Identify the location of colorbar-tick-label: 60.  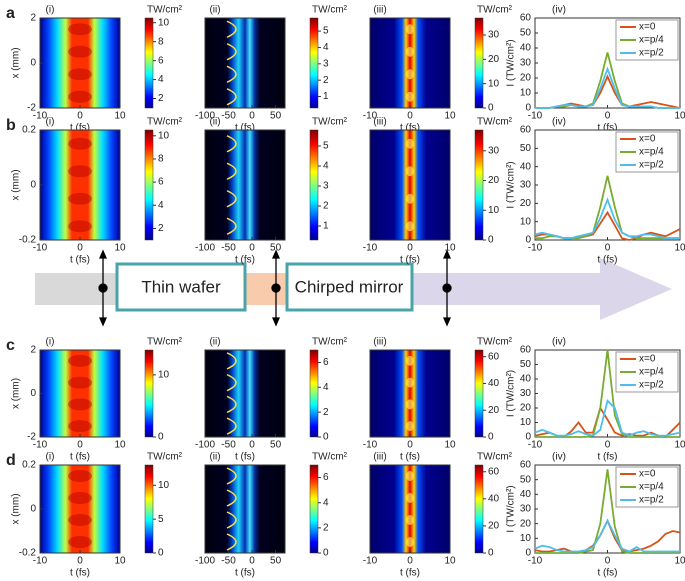
(494, 356).